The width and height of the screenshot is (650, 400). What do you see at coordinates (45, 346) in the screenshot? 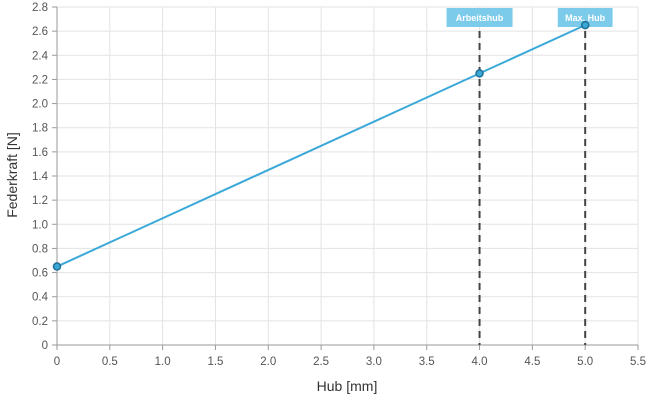
I see `y-tick-label: 0` at bounding box center [45, 346].